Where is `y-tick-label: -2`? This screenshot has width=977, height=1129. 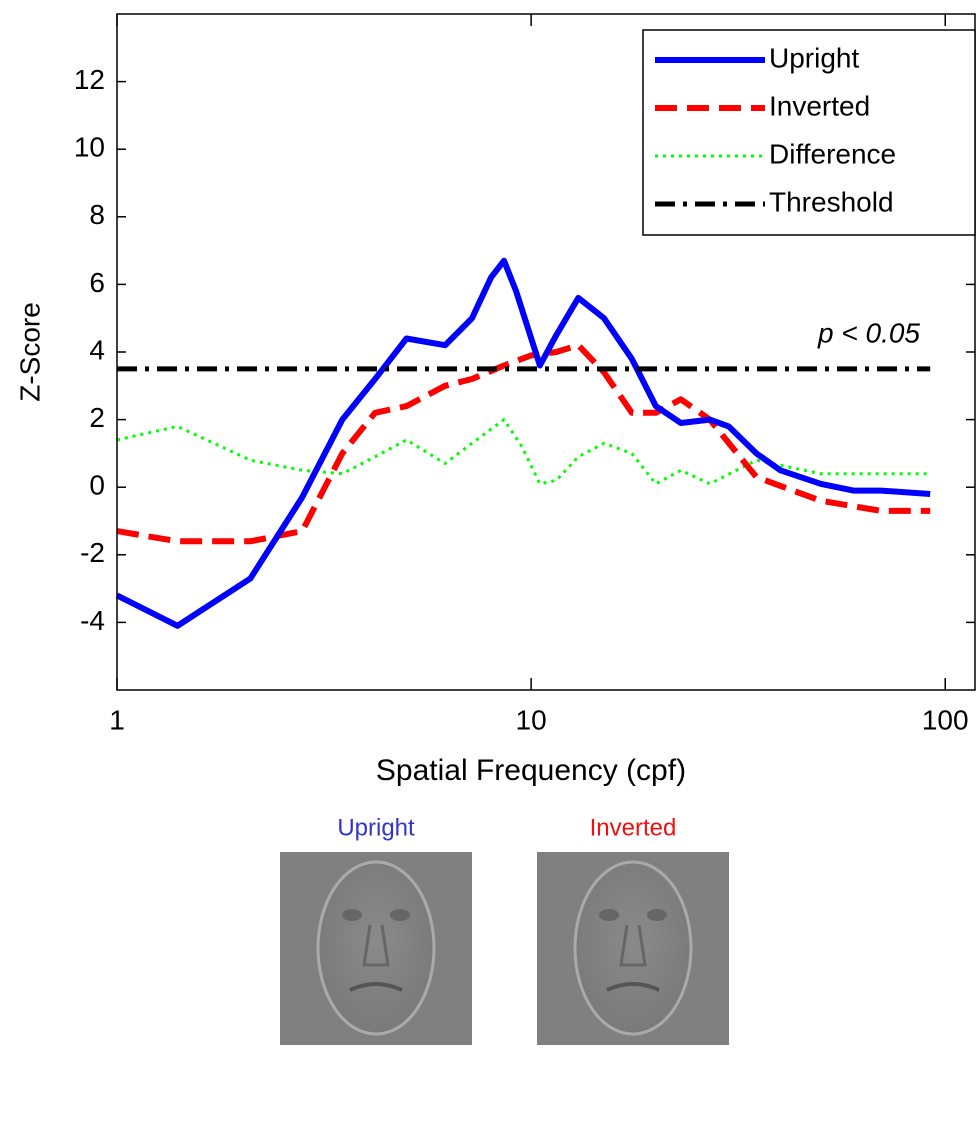
y-tick-label: -2 is located at coordinates (92, 552).